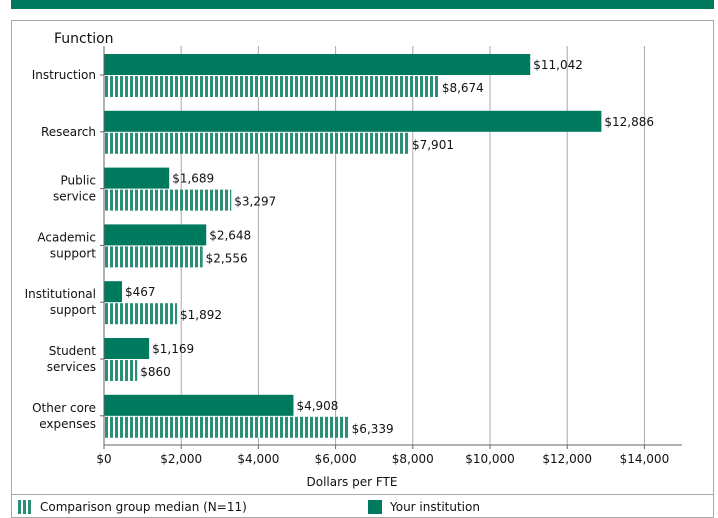 This screenshot has height=518, width=718. Describe the element at coordinates (352, 482) in the screenshot. I see `x-axis-label: Dollars per FTE` at that location.